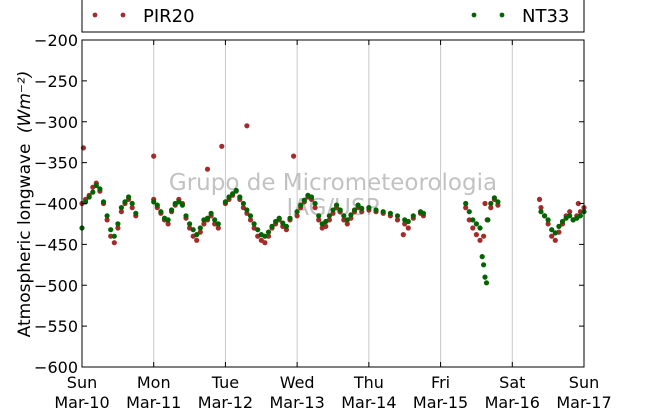 Image resolution: width=650 pixels, height=409 pixels. Describe the element at coordinates (333, 183) in the screenshot. I see `watermark-line: Grupo de Micrometeorologia` at that location.